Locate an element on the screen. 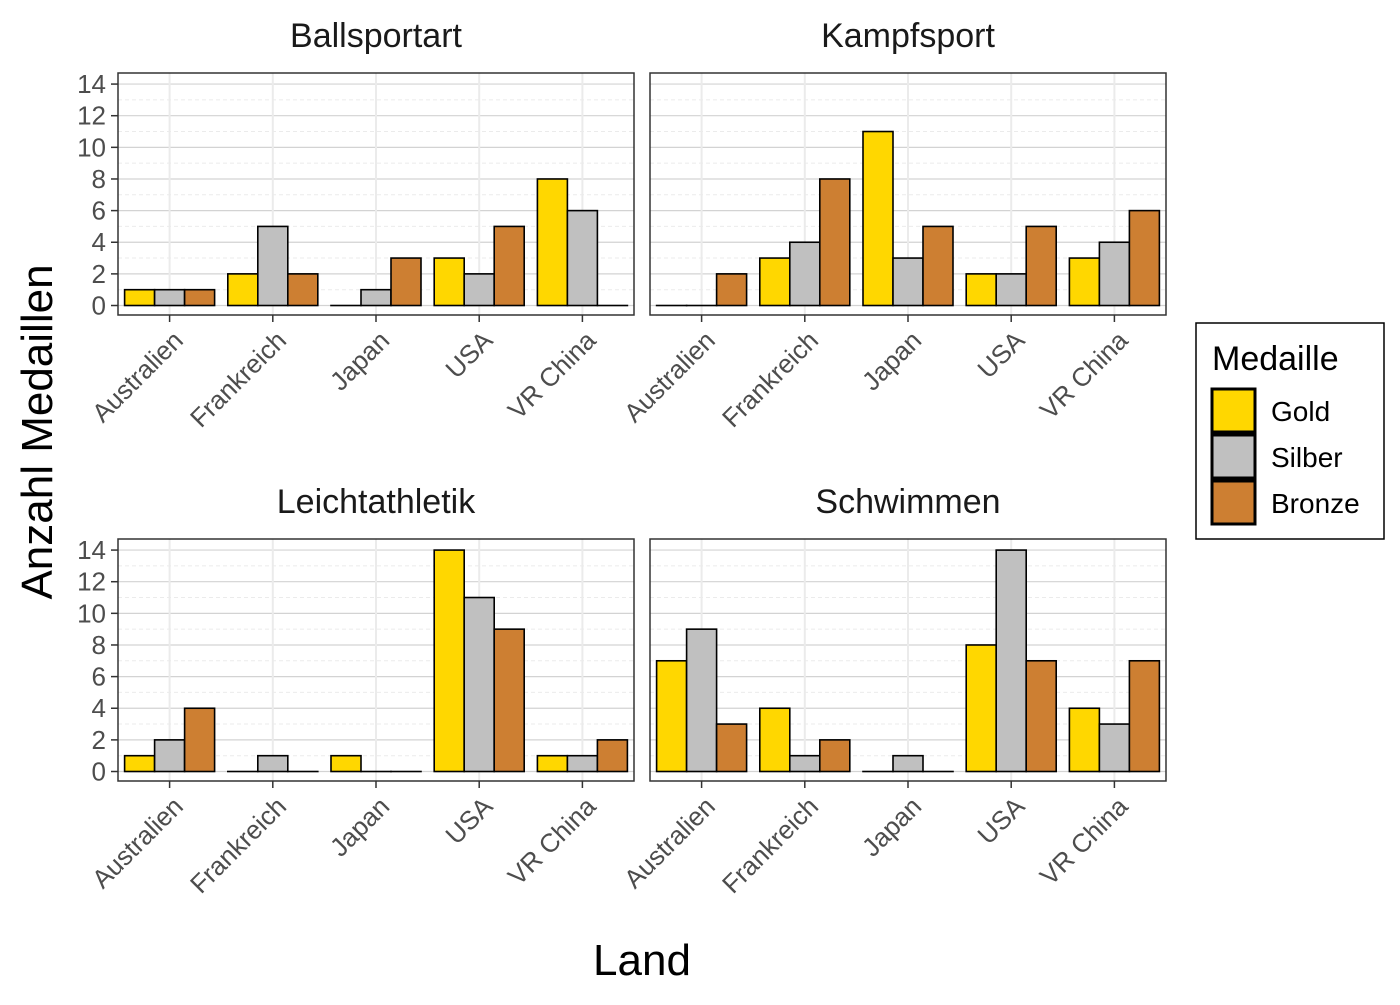 The height and width of the screenshot is (1005, 1400). facet-title: Kampfsport is located at coordinates (908, 36).